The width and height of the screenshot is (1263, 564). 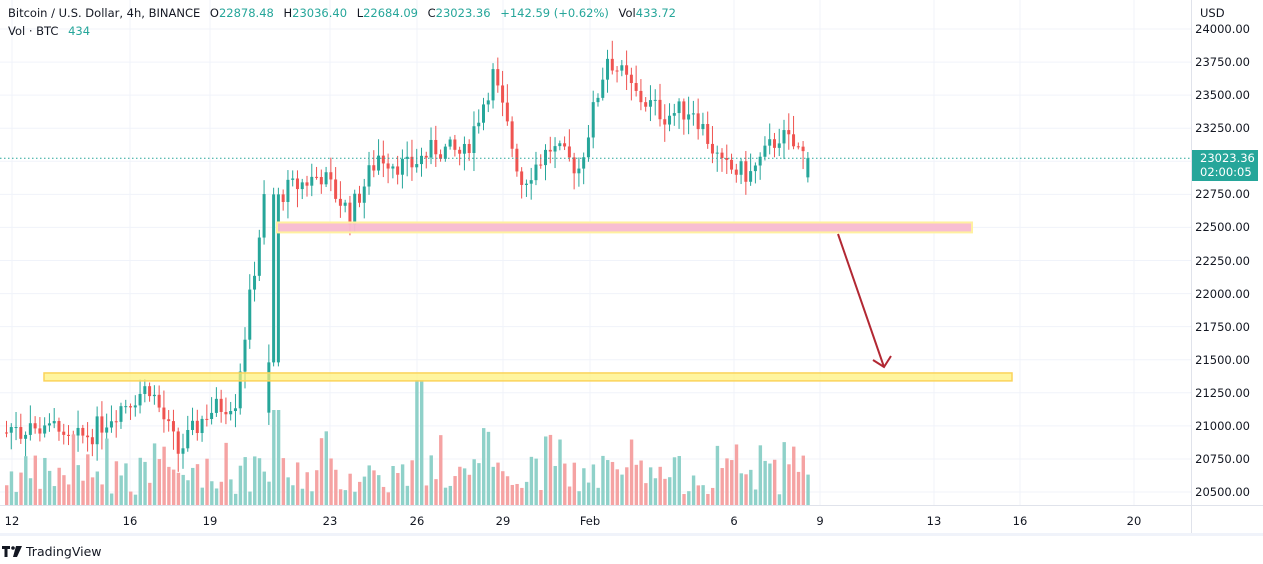 What do you see at coordinates (130, 521) in the screenshot?
I see `time-tick-label: 16` at bounding box center [130, 521].